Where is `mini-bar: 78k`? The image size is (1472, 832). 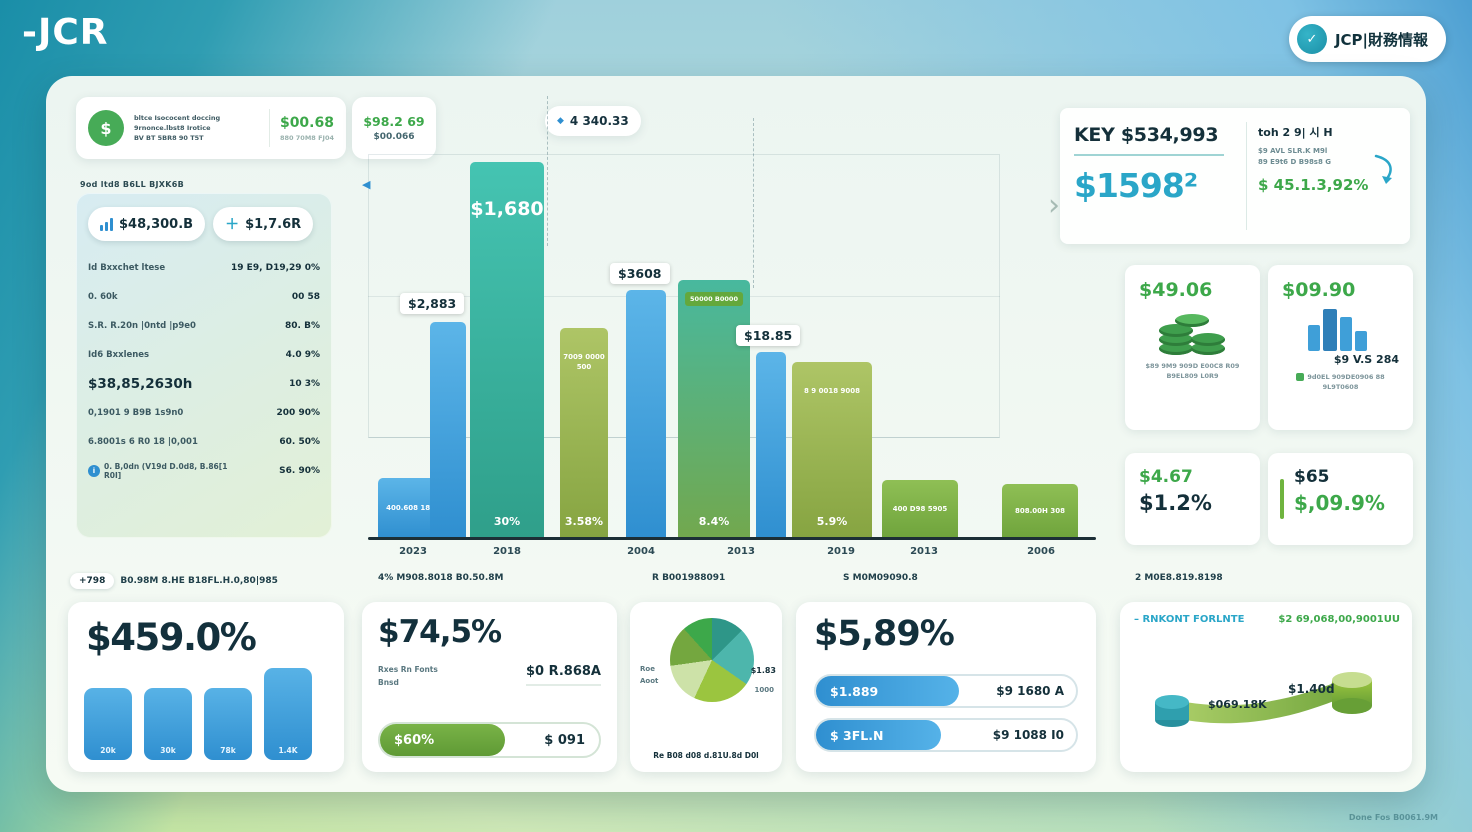 mini-bar: 78k is located at coordinates (228, 724).